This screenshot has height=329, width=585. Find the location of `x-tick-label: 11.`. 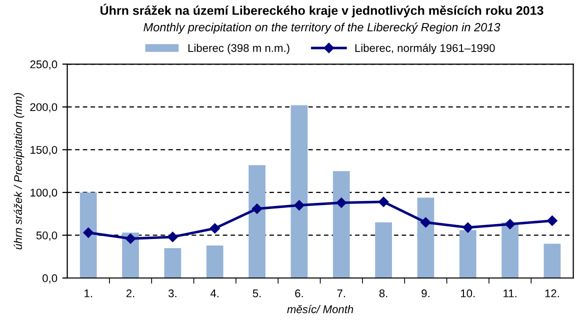

x-tick-label: 11. is located at coordinates (510, 294).